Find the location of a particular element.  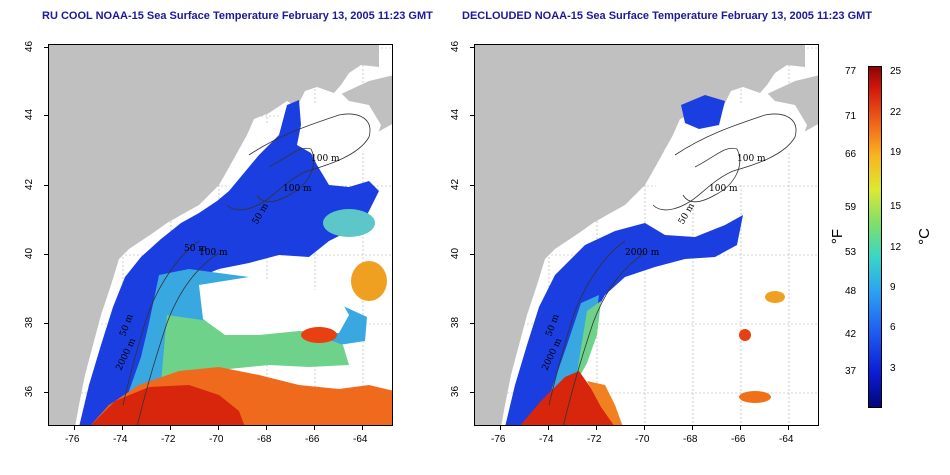

left-x-tick-label: -64 is located at coordinates (360, 439).